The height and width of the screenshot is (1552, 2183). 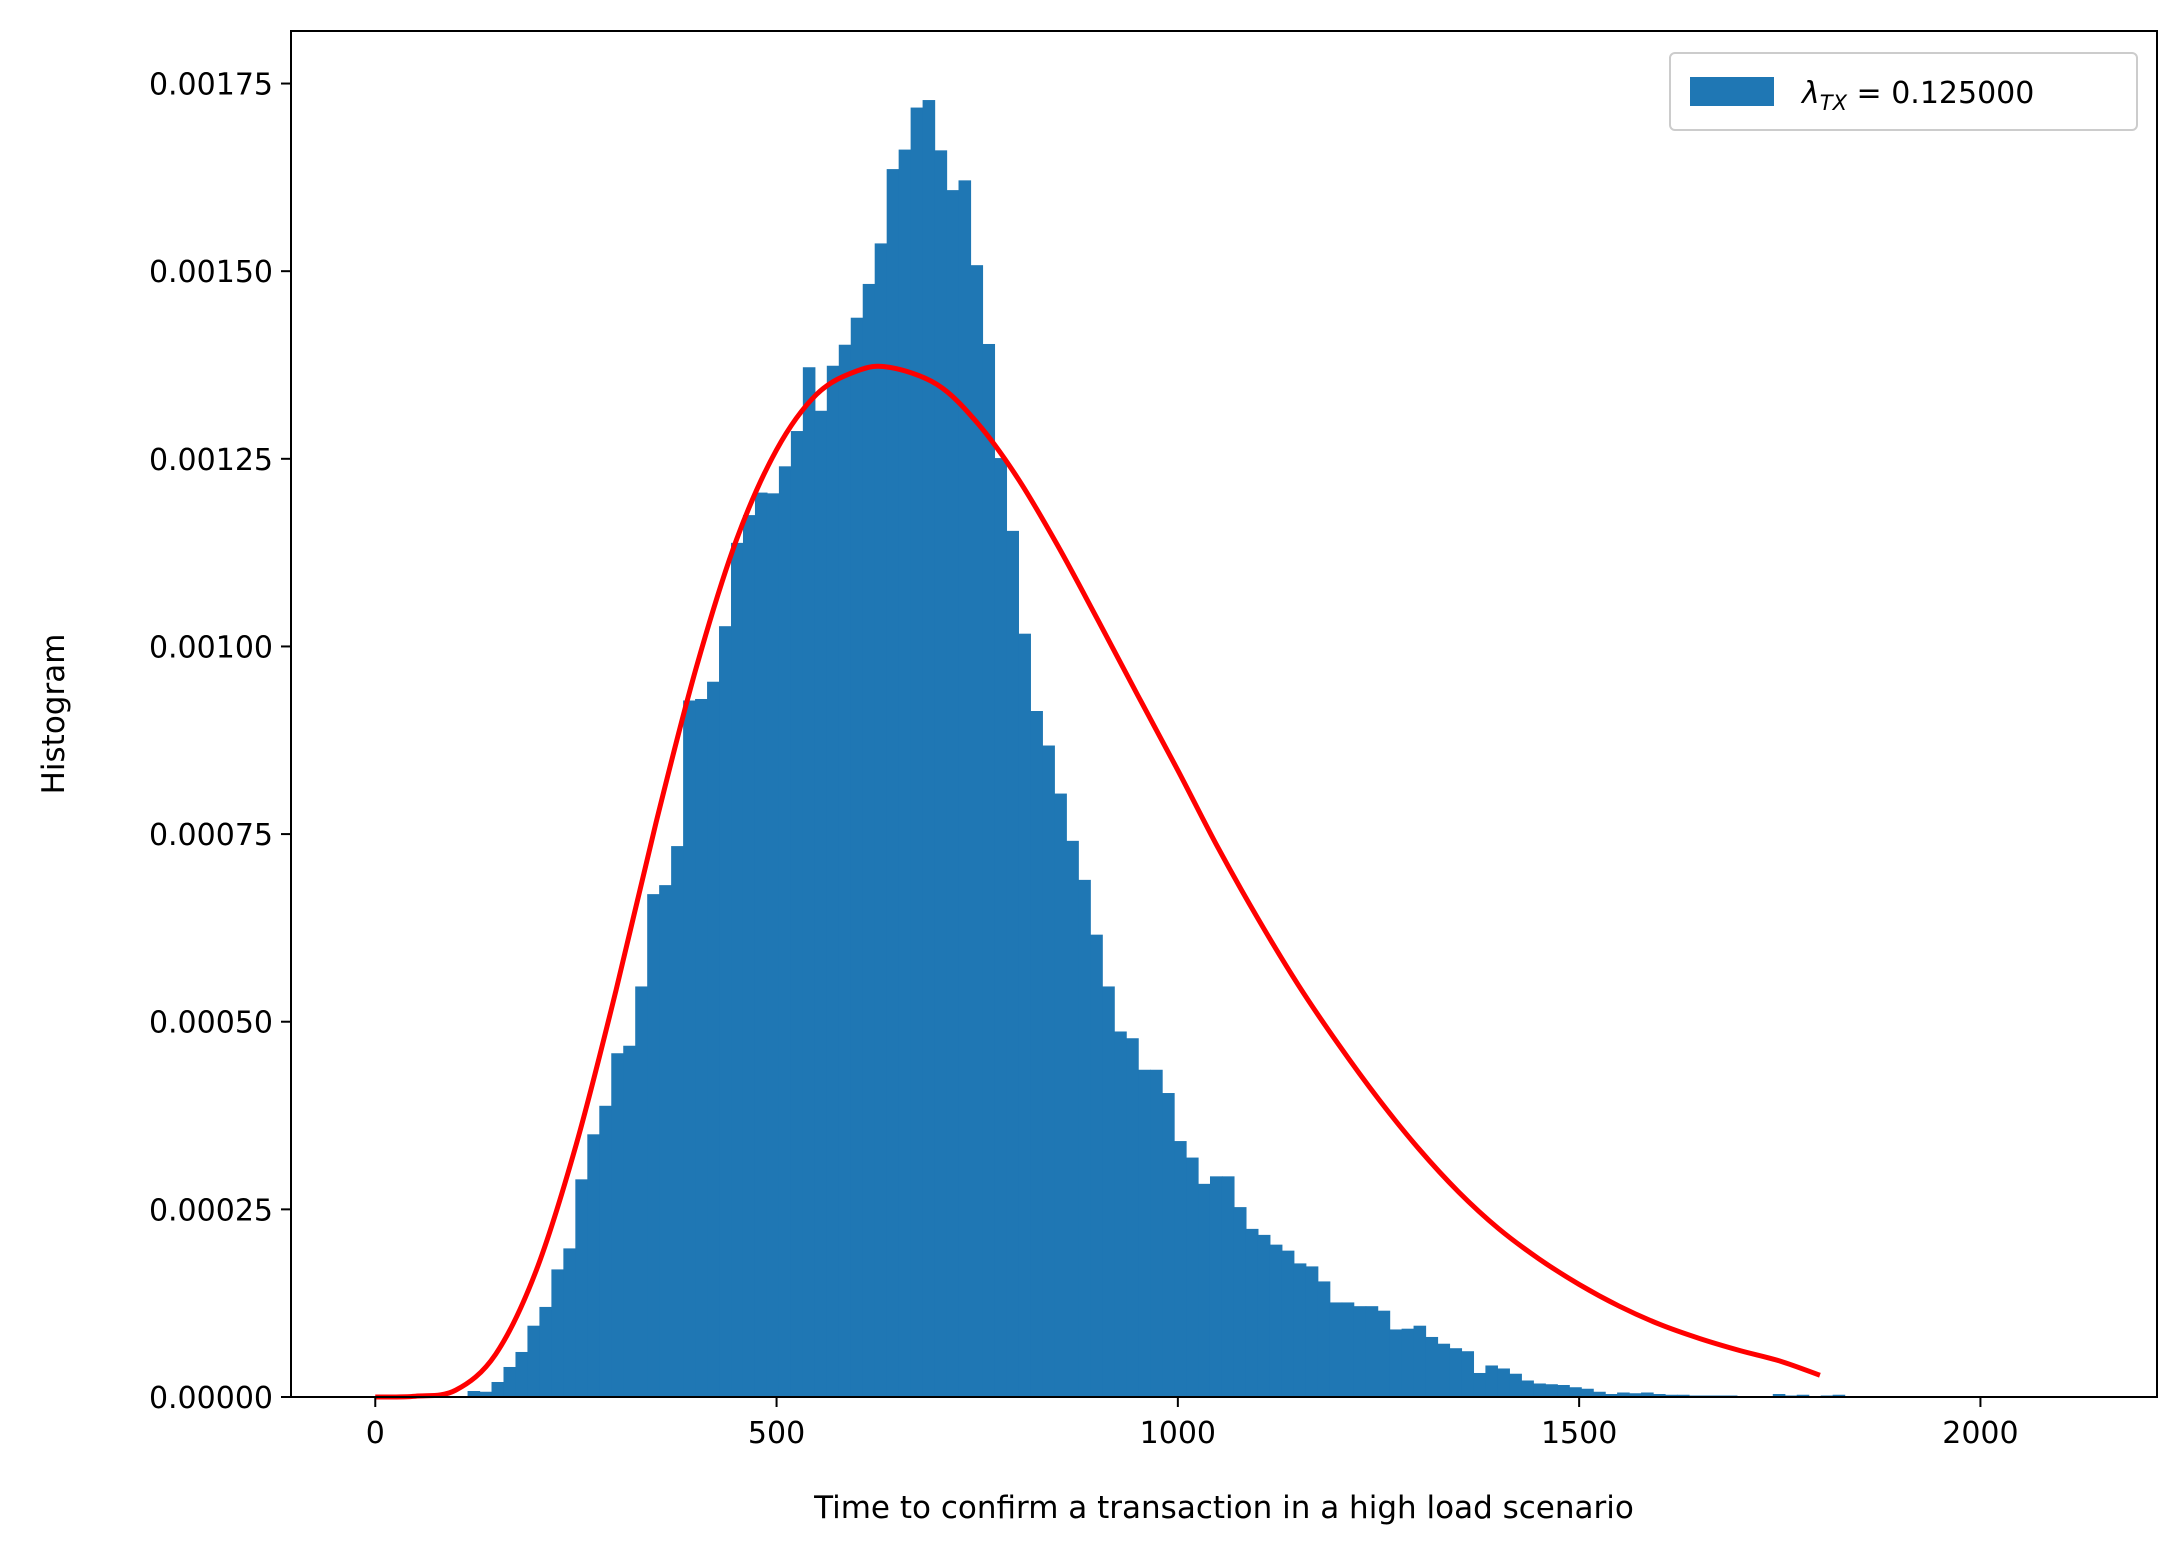 I want to click on y-tick-label: 0.00100, so click(x=211, y=647).